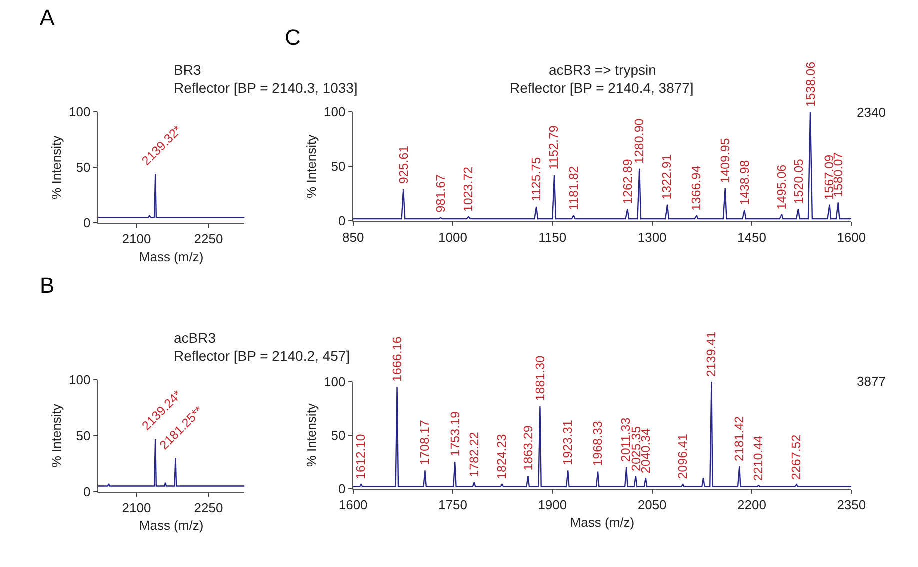 This screenshot has height=567, width=918. What do you see at coordinates (453, 505) in the screenshot?
I see `x-tick-label: 1750` at bounding box center [453, 505].